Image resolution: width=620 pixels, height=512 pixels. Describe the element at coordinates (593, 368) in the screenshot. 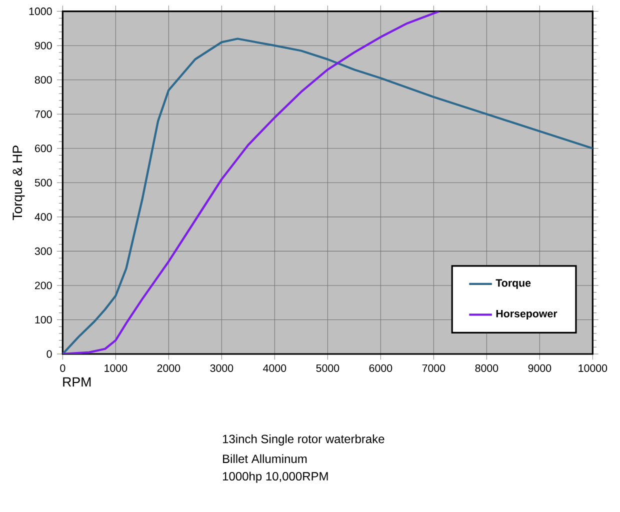

I see `x-tick-label: 10000` at that location.